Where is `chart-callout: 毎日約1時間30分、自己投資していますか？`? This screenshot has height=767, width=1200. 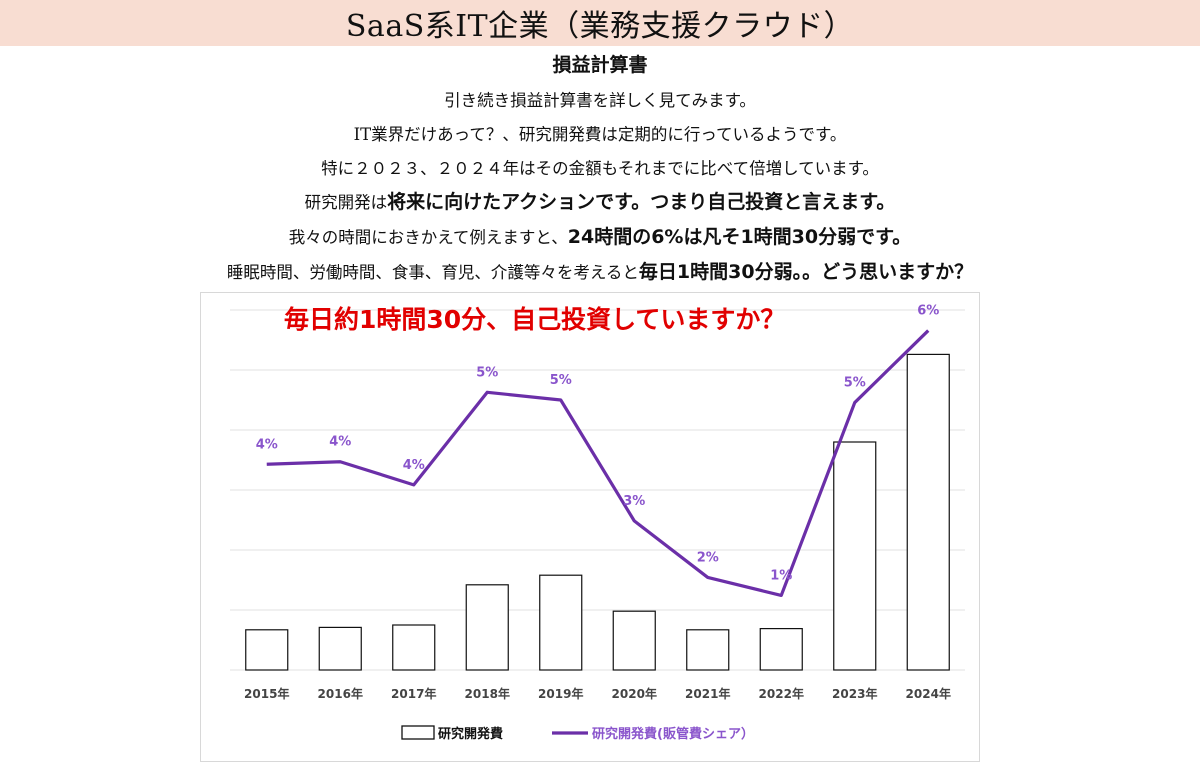
chart-callout: 毎日約1時間30分、自己投資していますか？ is located at coordinates (535, 319).